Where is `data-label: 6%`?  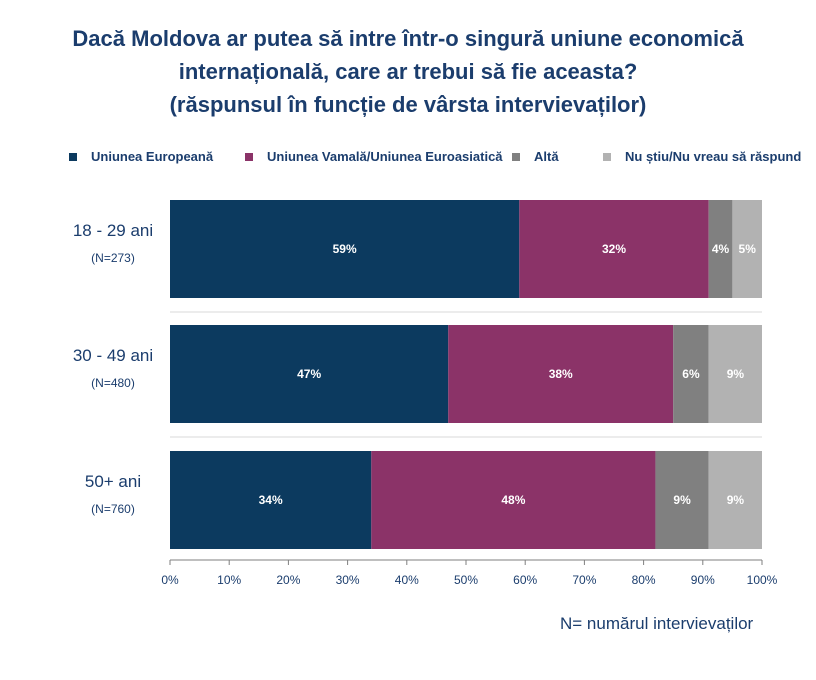 data-label: 6% is located at coordinates (691, 374).